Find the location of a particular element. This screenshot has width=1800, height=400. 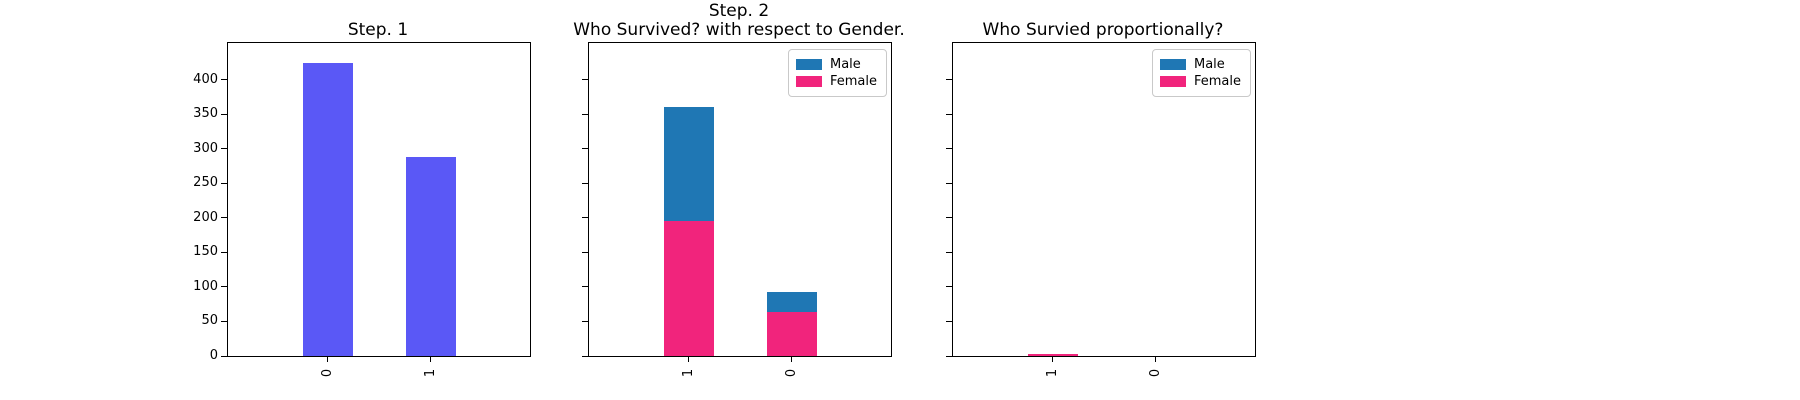

y-axis-tick-label: 200 is located at coordinates (205, 217).